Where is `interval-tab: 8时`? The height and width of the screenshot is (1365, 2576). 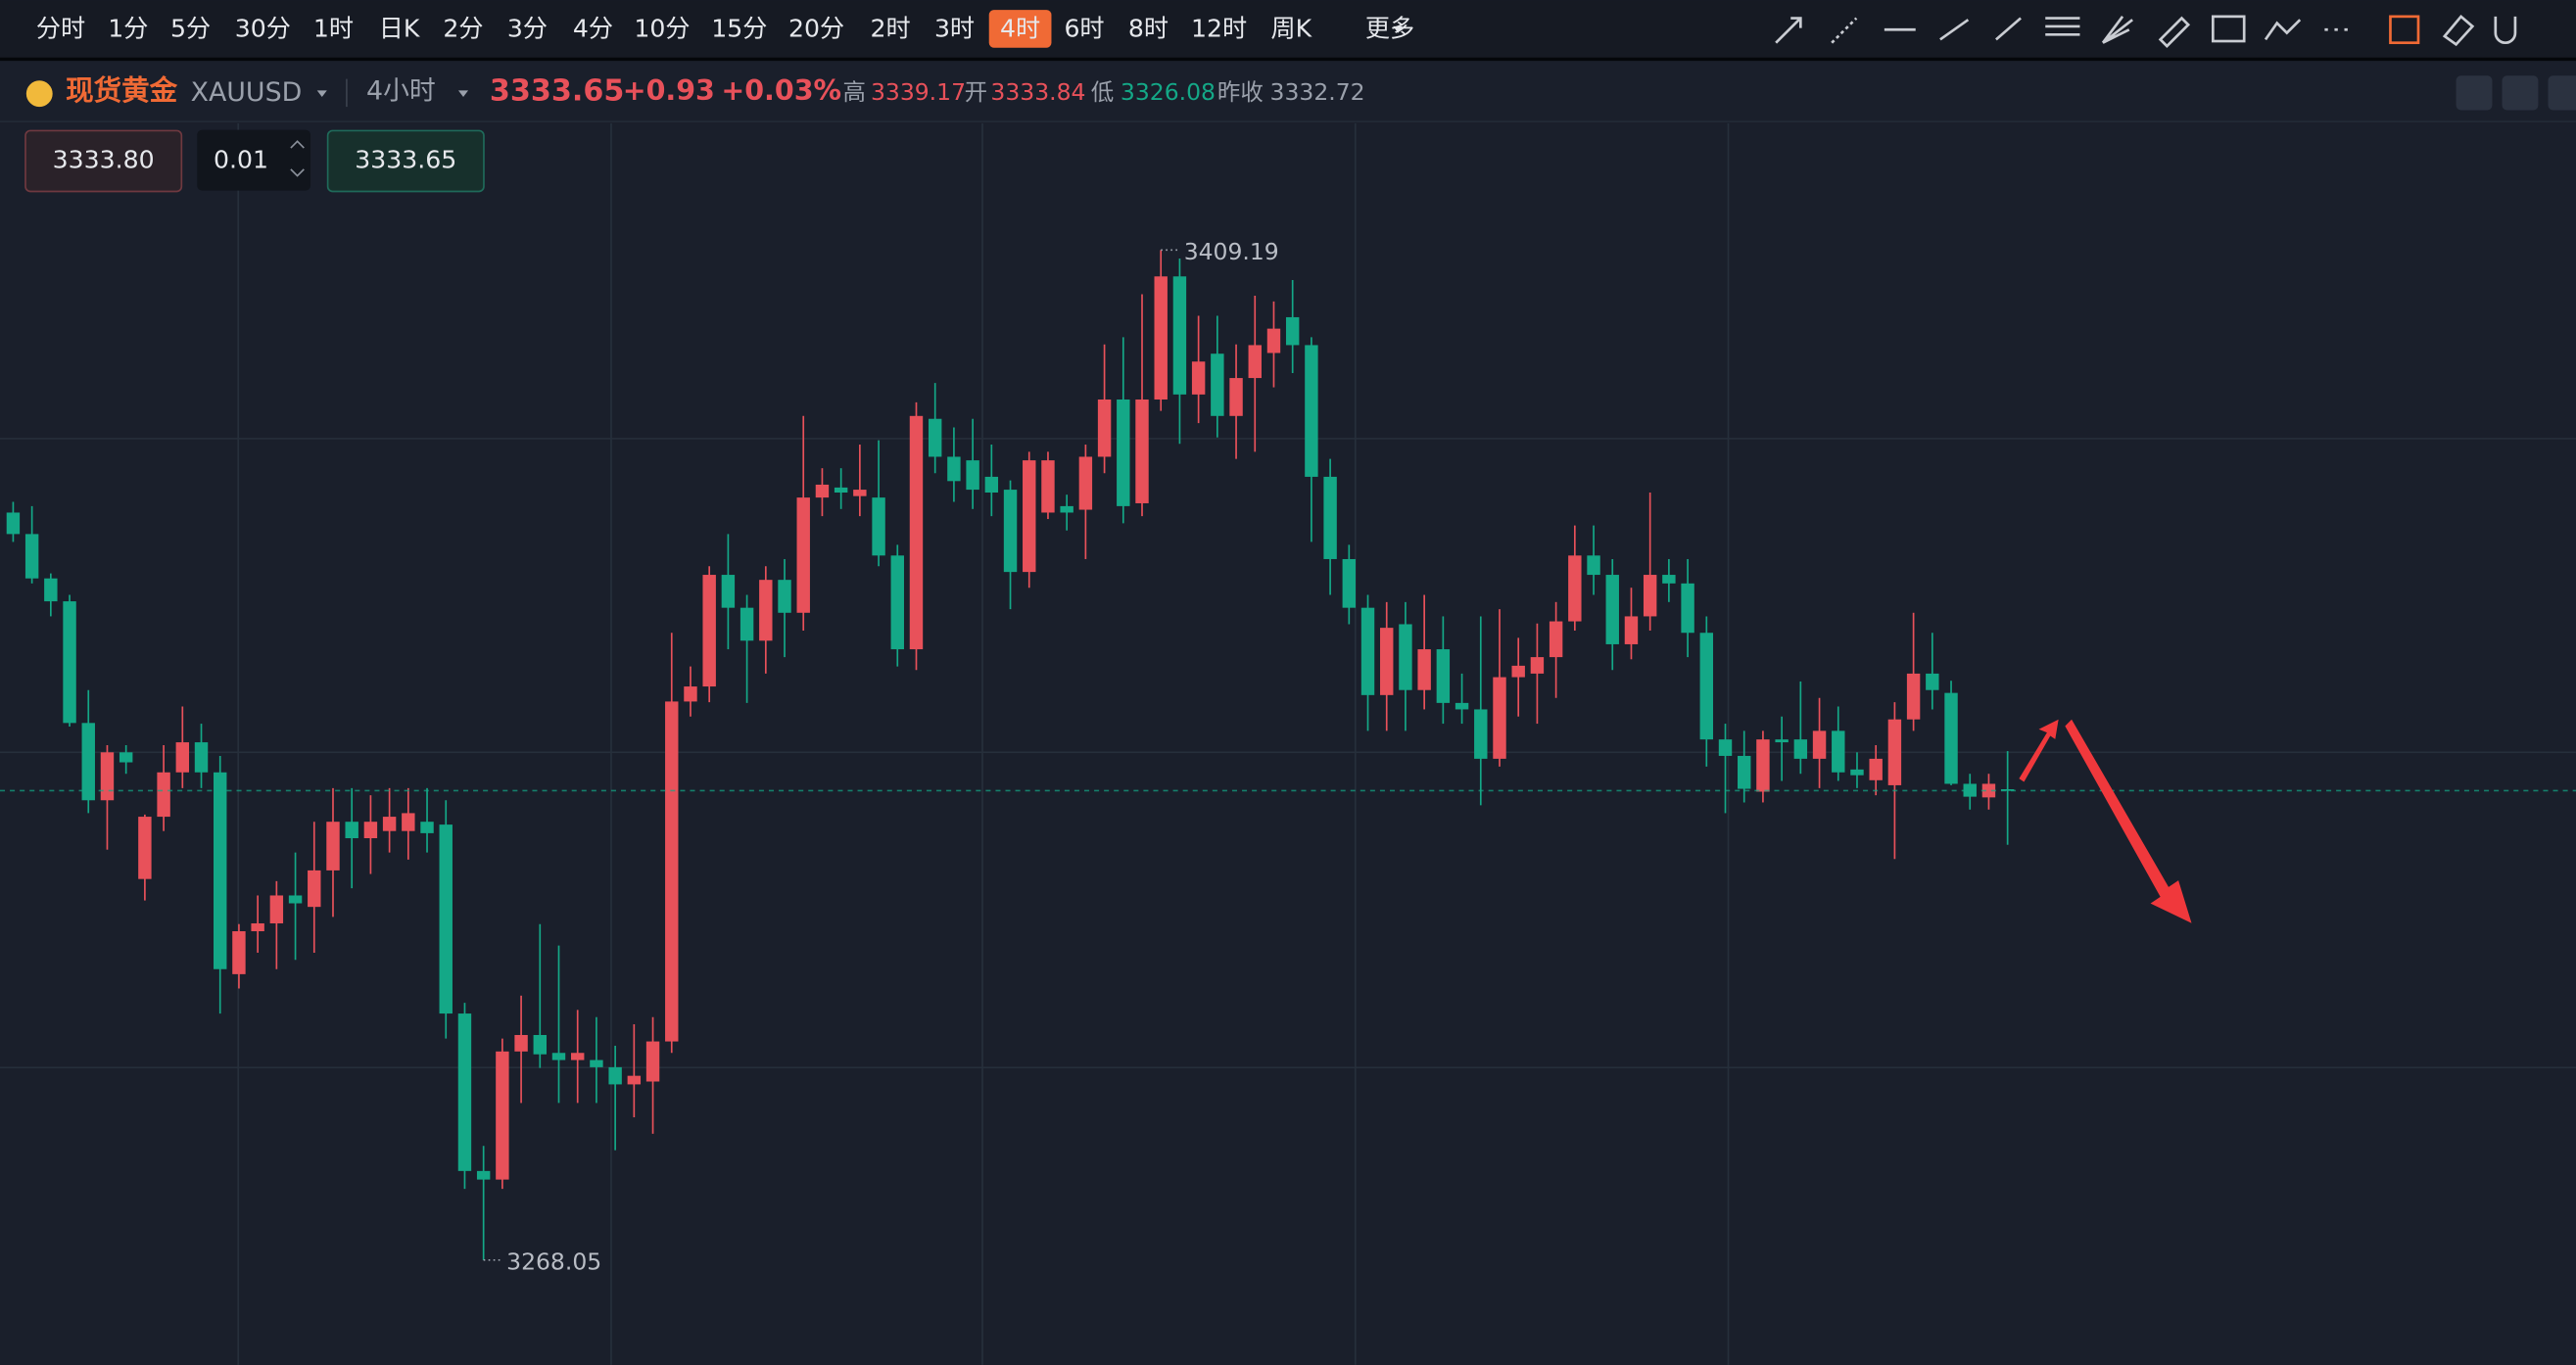
interval-tab: 8时 is located at coordinates (1148, 28).